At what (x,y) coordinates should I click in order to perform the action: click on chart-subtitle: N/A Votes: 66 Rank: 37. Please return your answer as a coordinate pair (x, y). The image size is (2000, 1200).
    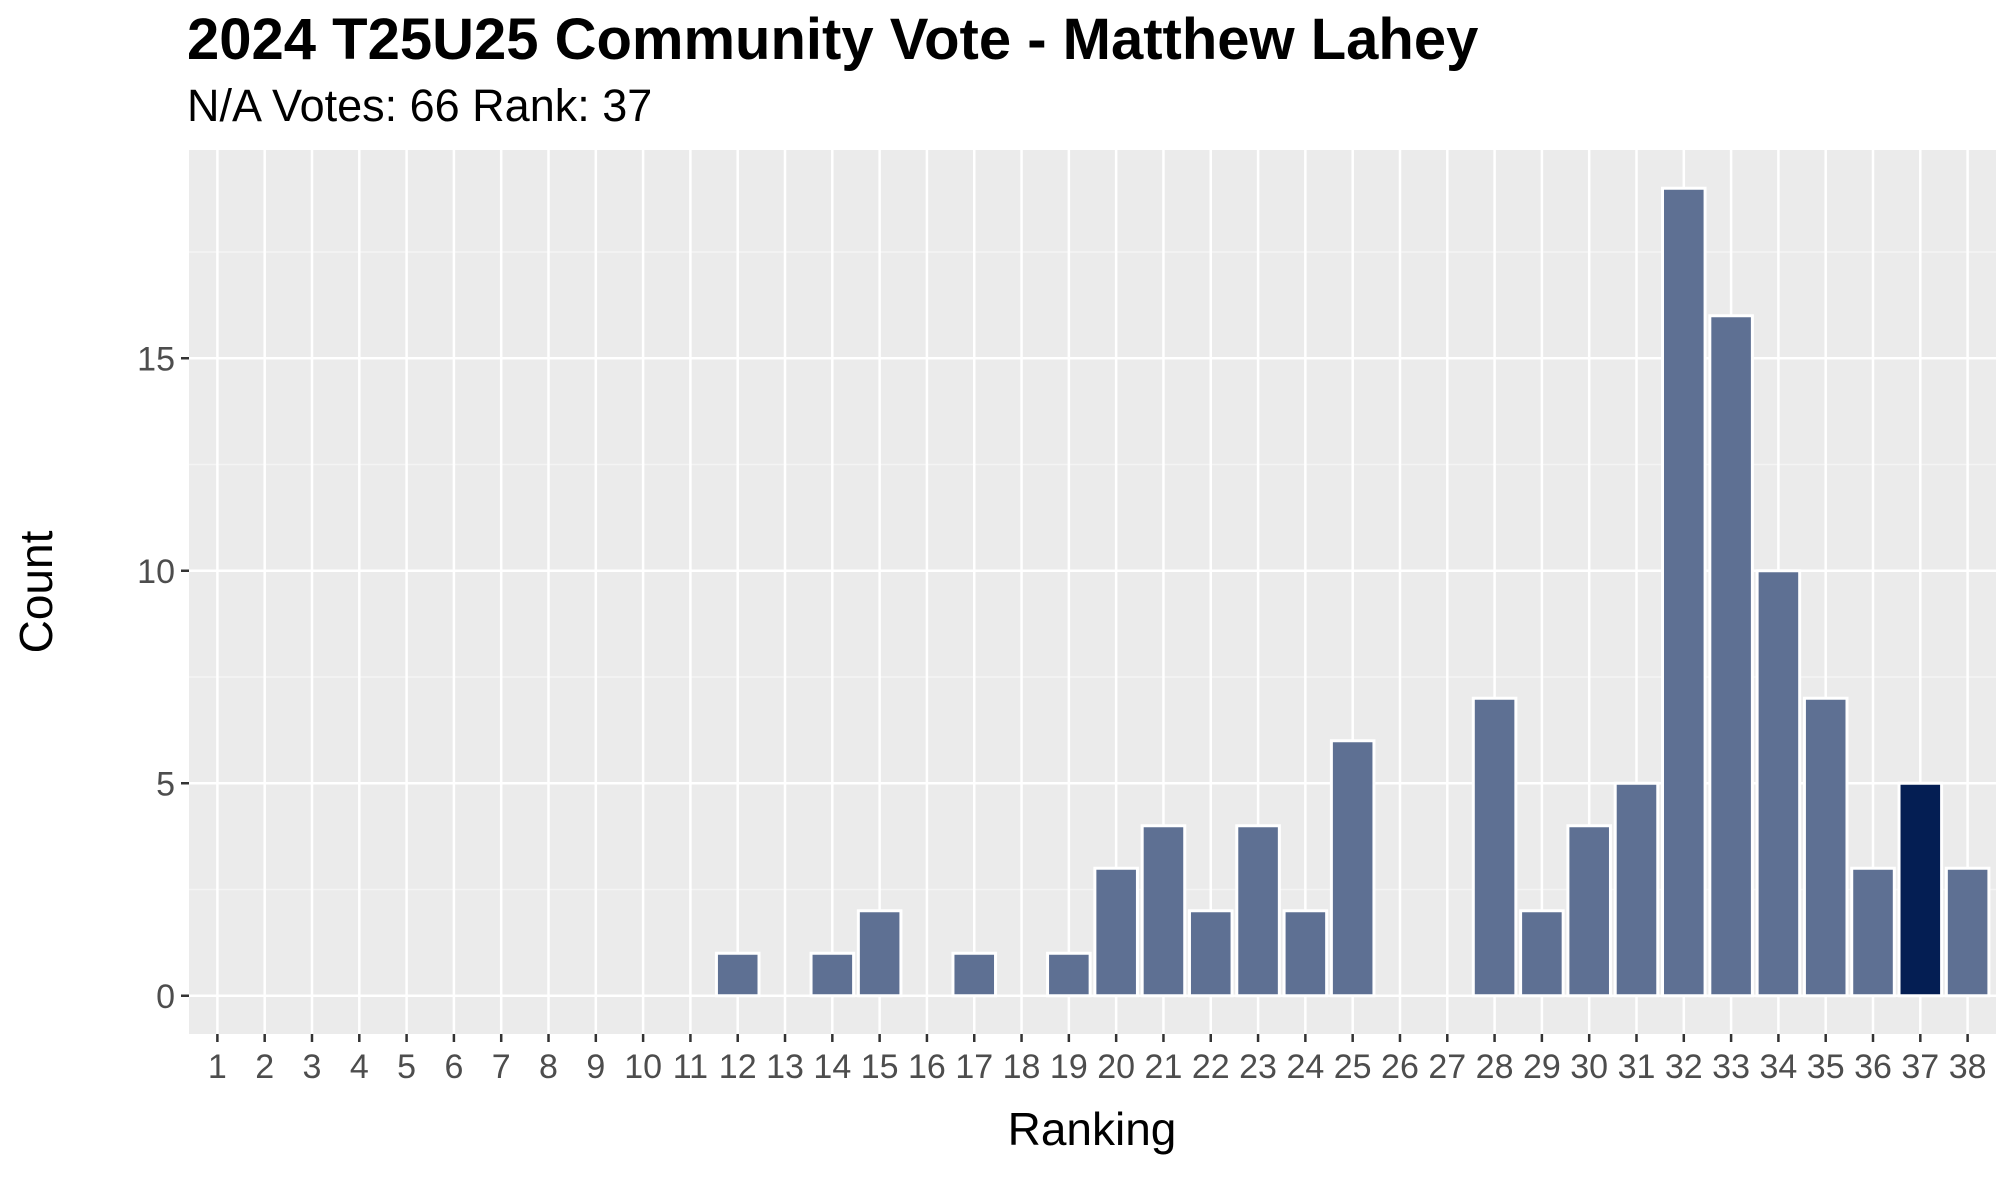
    Looking at the image, I should click on (420, 105).